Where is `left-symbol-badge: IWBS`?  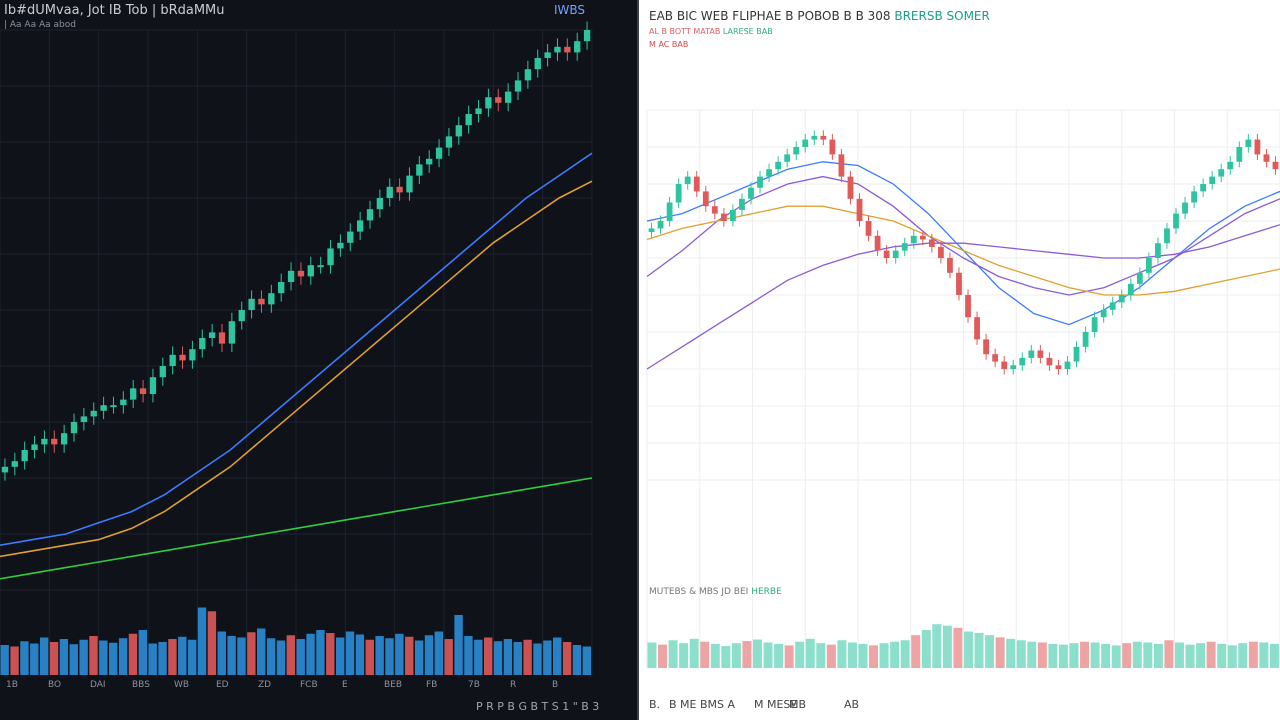
left-symbol-badge: IWBS is located at coordinates (570, 10).